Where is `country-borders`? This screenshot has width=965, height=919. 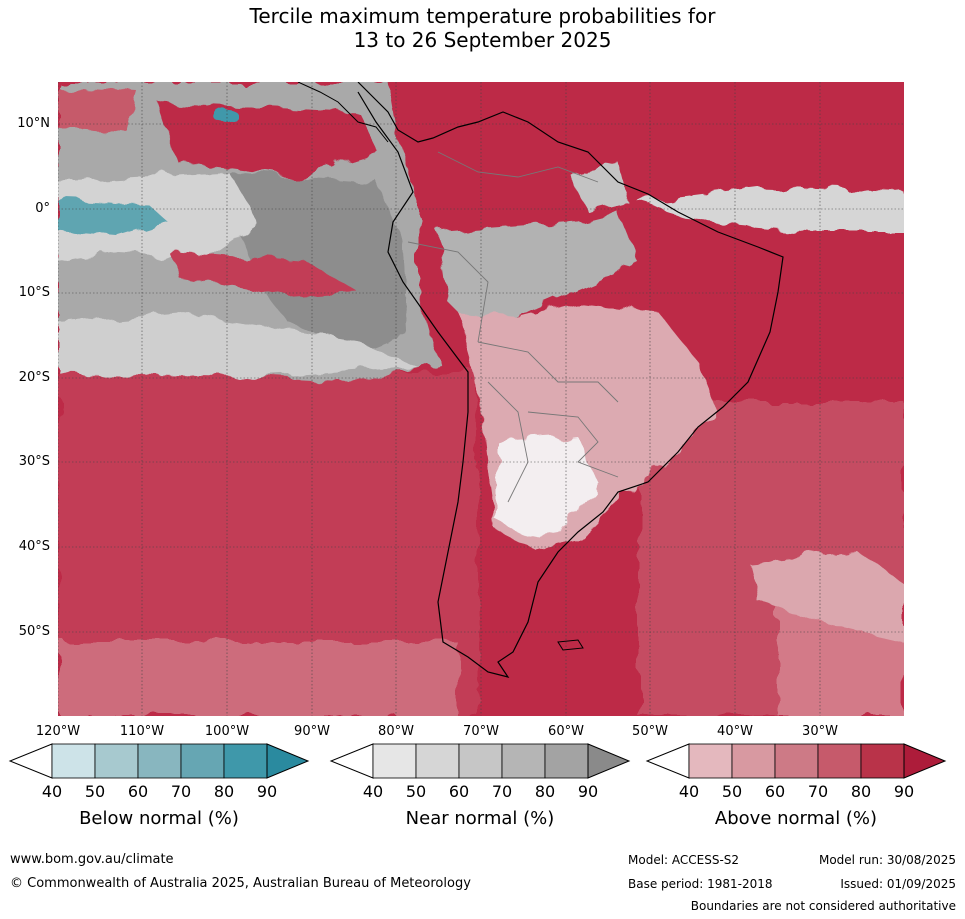 country-borders is located at coordinates (513, 327).